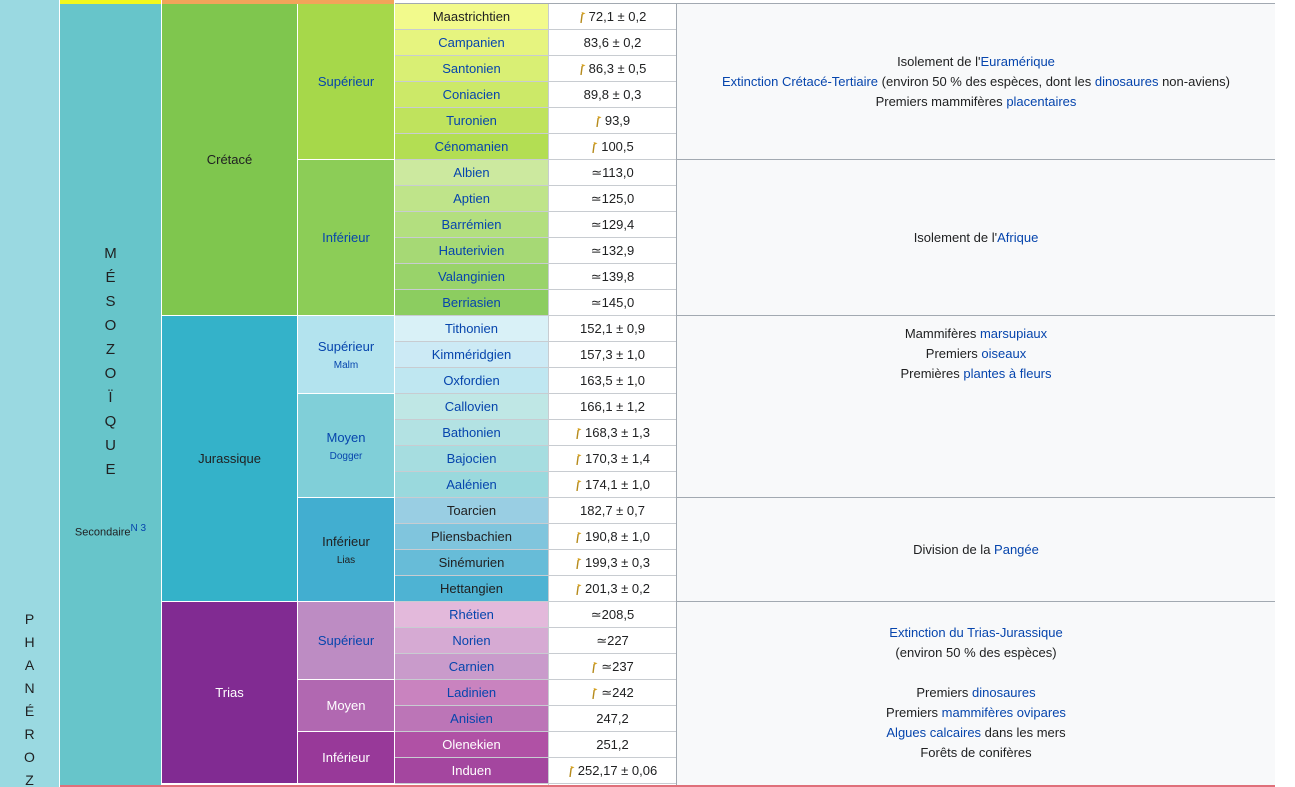 The image size is (1295, 787). What do you see at coordinates (1017, 61) in the screenshot?
I see `event-link: Euramérique` at bounding box center [1017, 61].